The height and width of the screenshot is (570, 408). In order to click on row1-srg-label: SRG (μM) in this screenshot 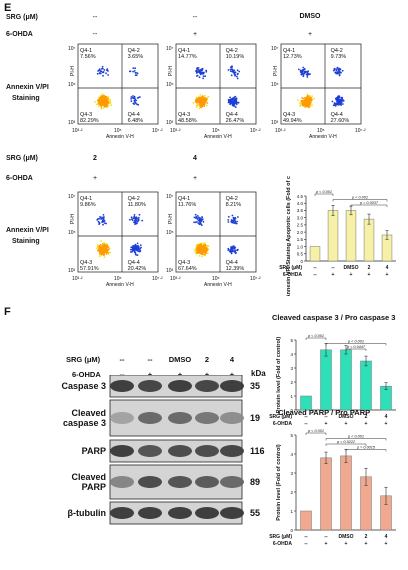, I will do `click(22, 17)`.